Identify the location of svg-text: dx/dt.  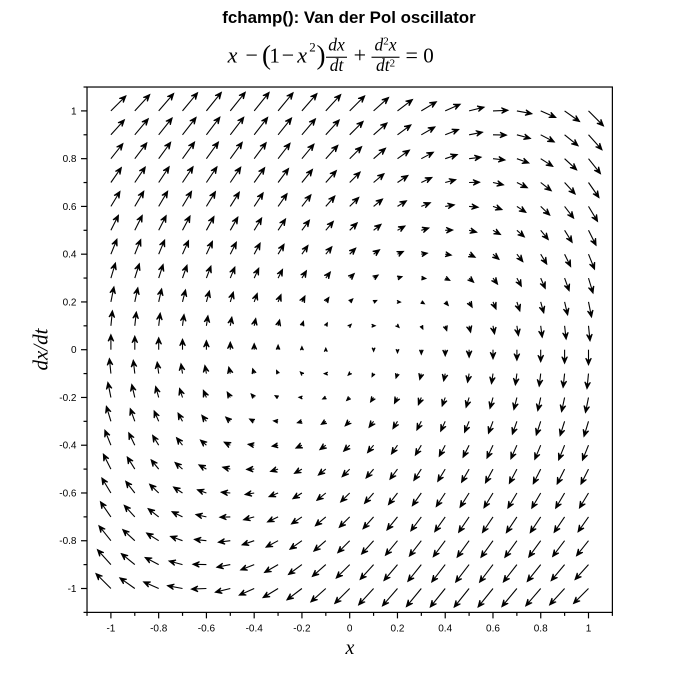
(41, 348).